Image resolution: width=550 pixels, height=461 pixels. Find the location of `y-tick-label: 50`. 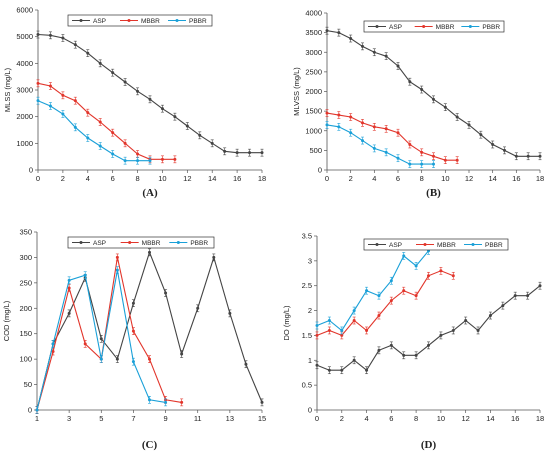

y-tick-label: 50 is located at coordinates (28, 384).